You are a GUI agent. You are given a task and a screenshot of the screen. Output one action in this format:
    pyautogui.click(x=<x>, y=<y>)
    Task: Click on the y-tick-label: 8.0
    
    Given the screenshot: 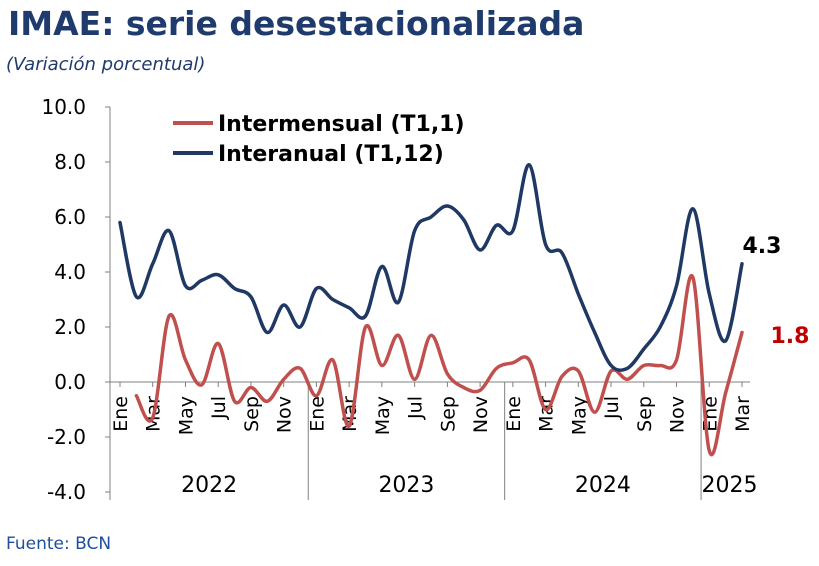 What is the action you would take?
    pyautogui.click(x=70, y=162)
    